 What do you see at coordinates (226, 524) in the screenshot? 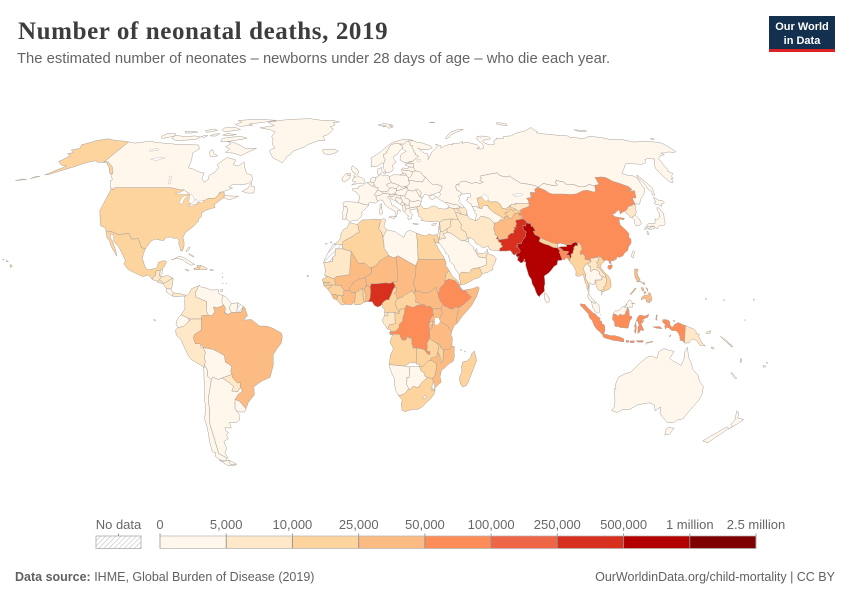
I see `svg-text: 5,000` at bounding box center [226, 524].